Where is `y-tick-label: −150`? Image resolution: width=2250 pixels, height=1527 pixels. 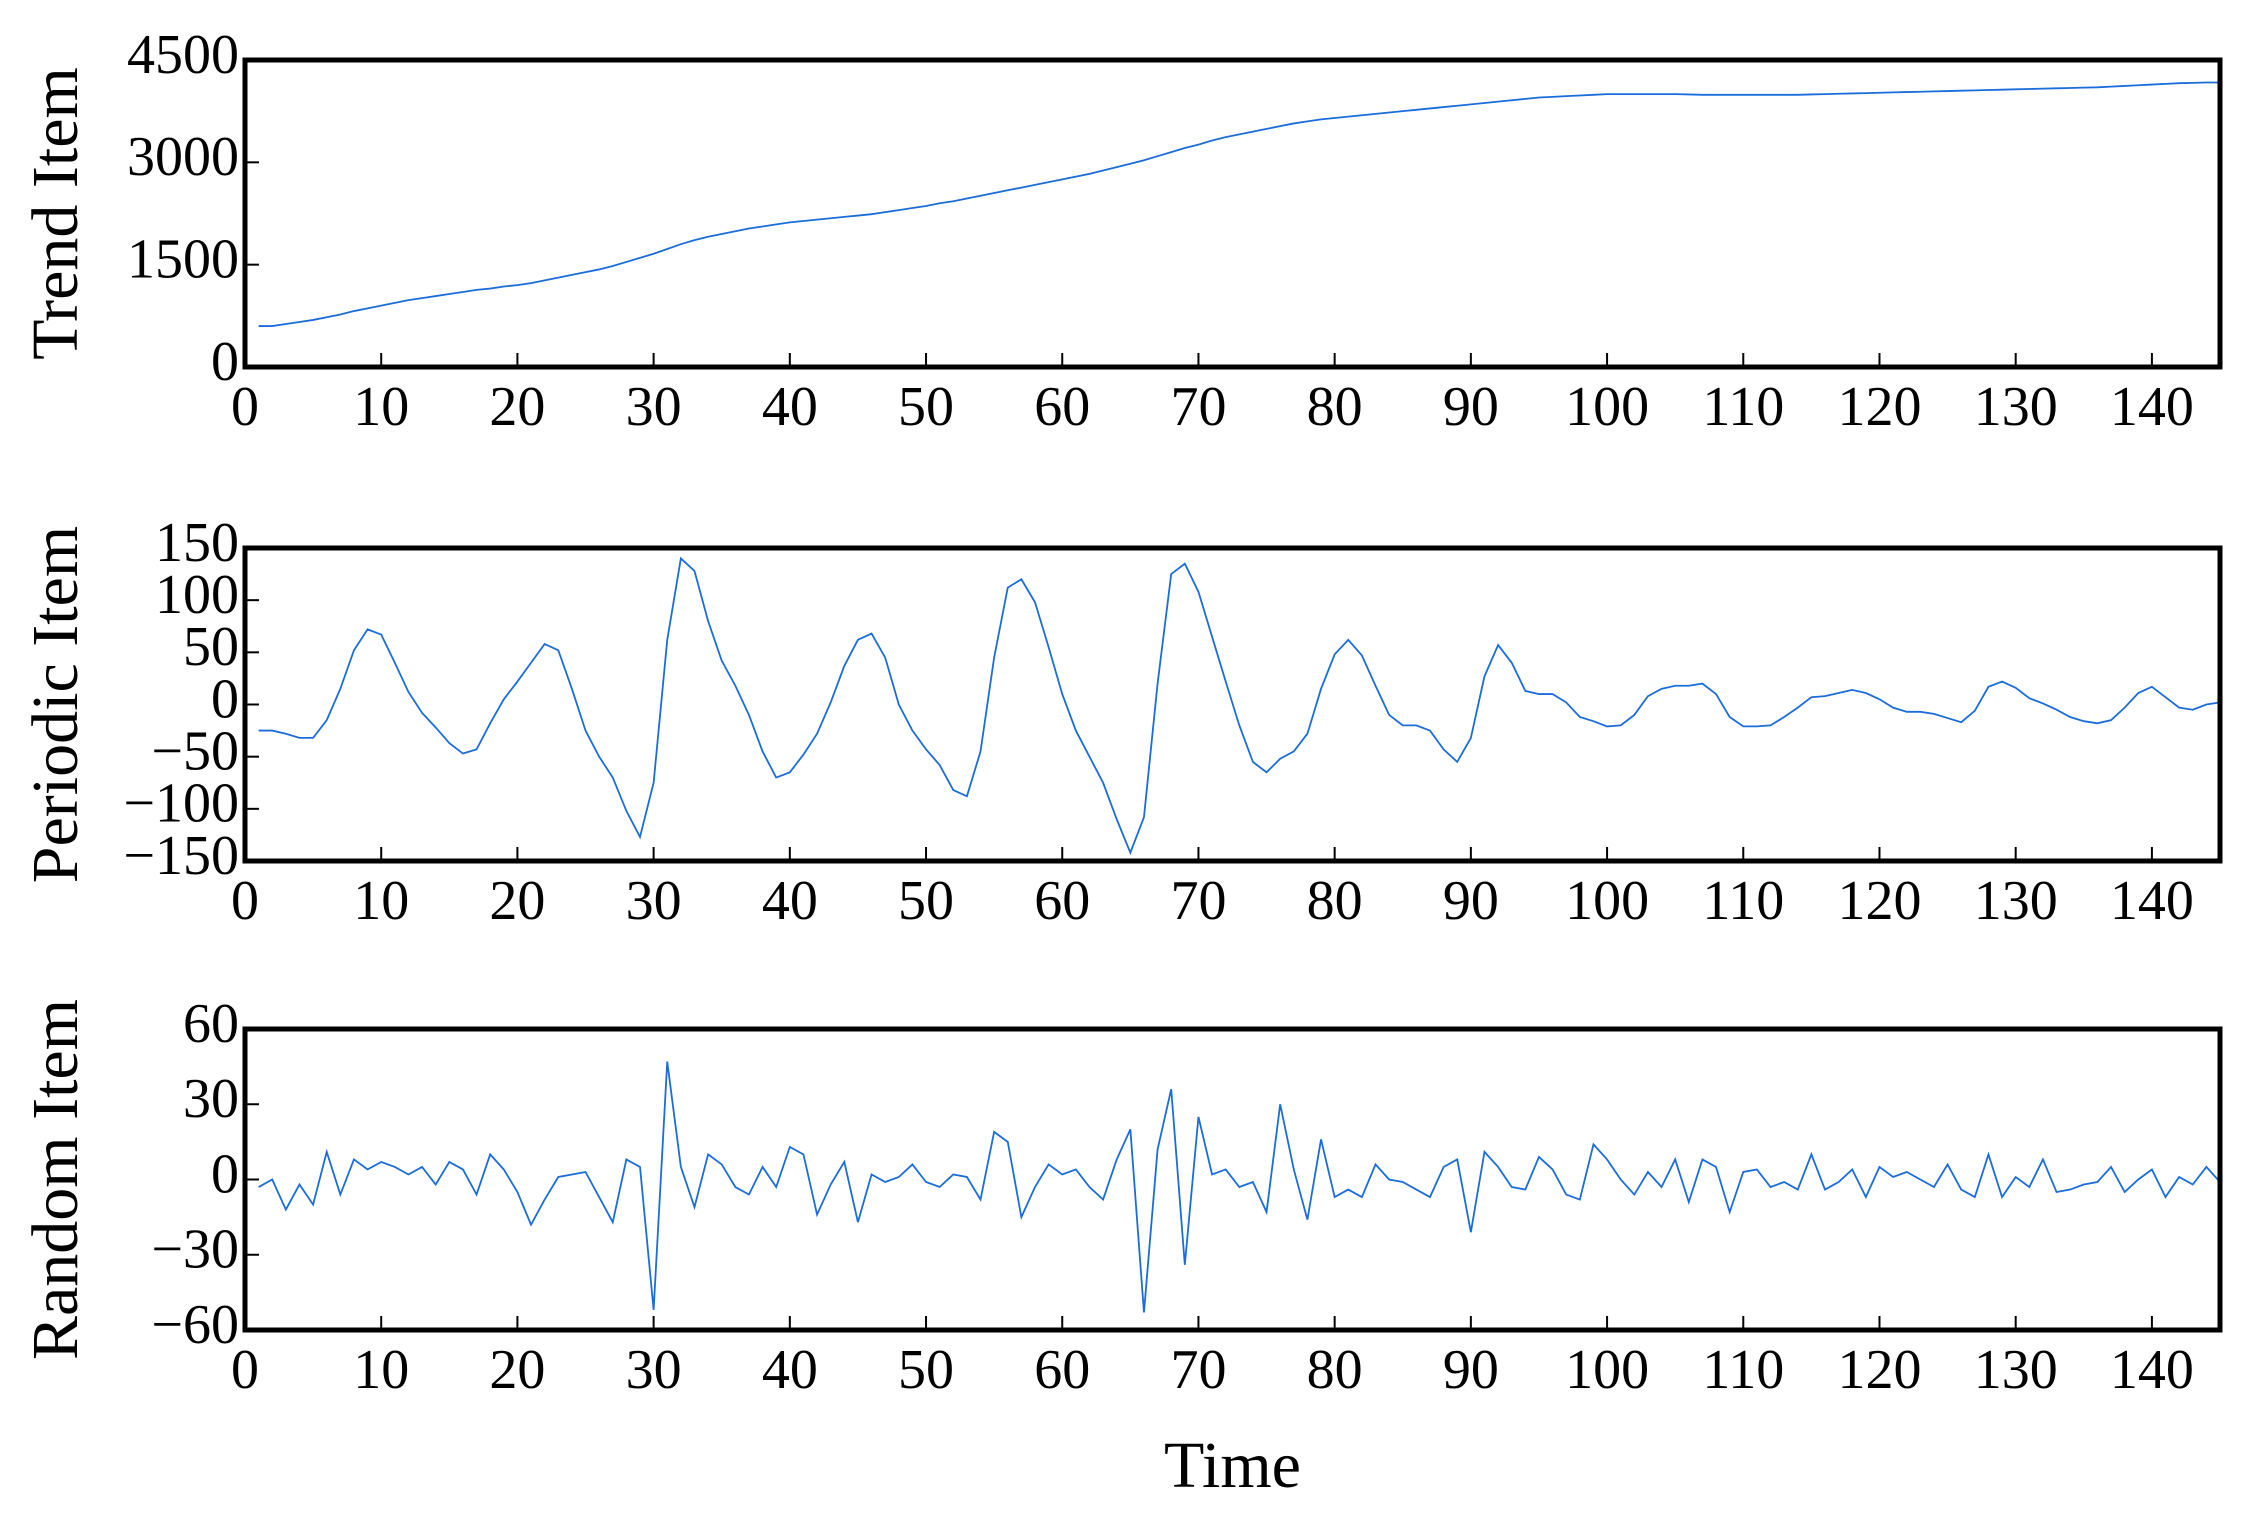
y-tick-label: −150 is located at coordinates (181, 856).